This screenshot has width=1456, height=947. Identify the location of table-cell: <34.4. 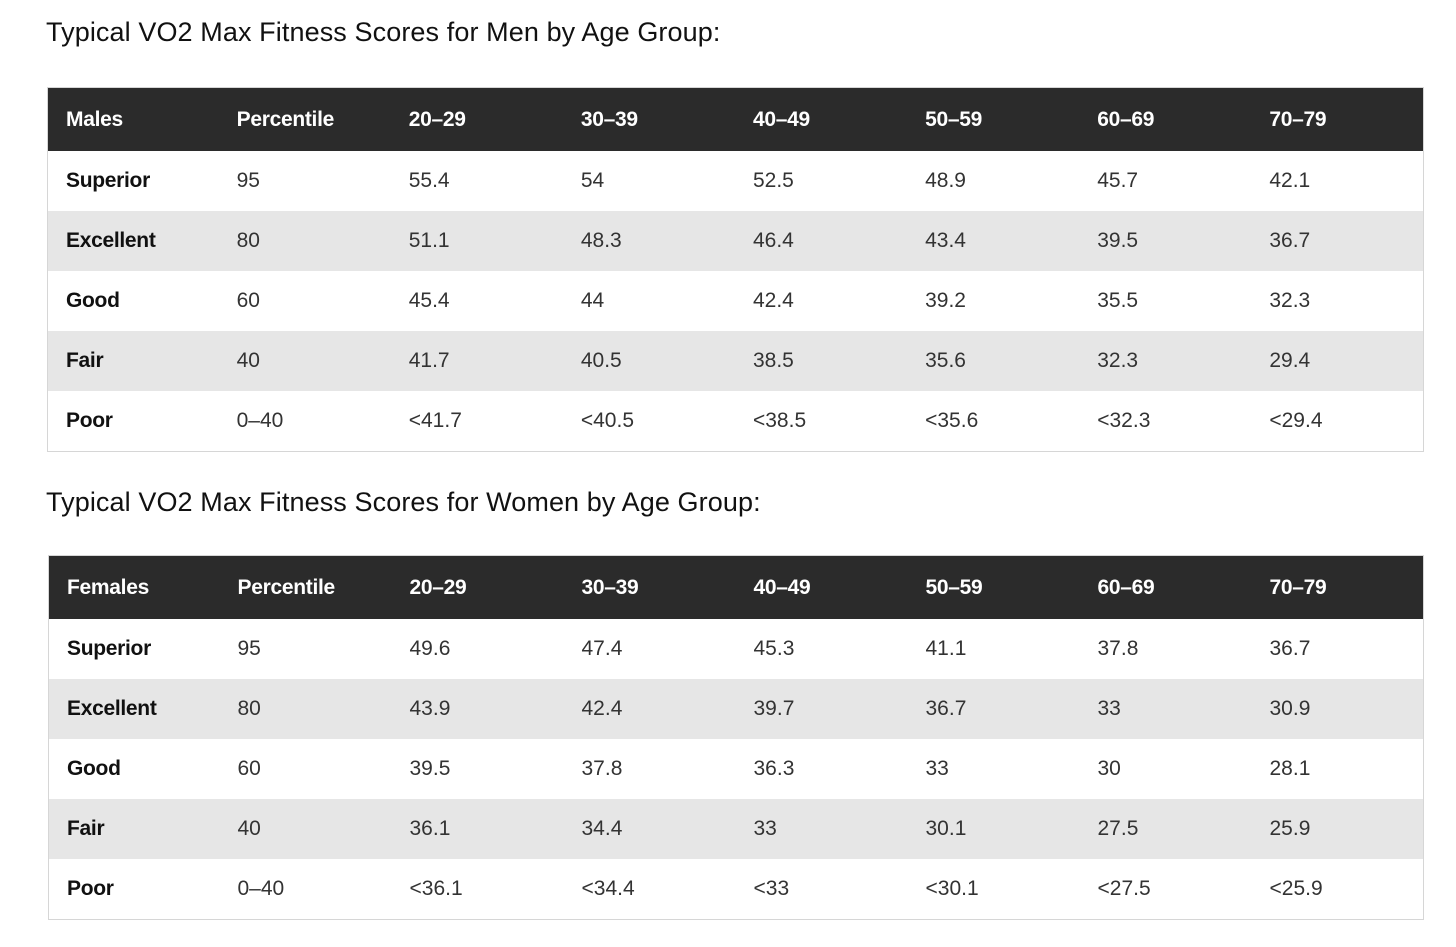
(649, 889).